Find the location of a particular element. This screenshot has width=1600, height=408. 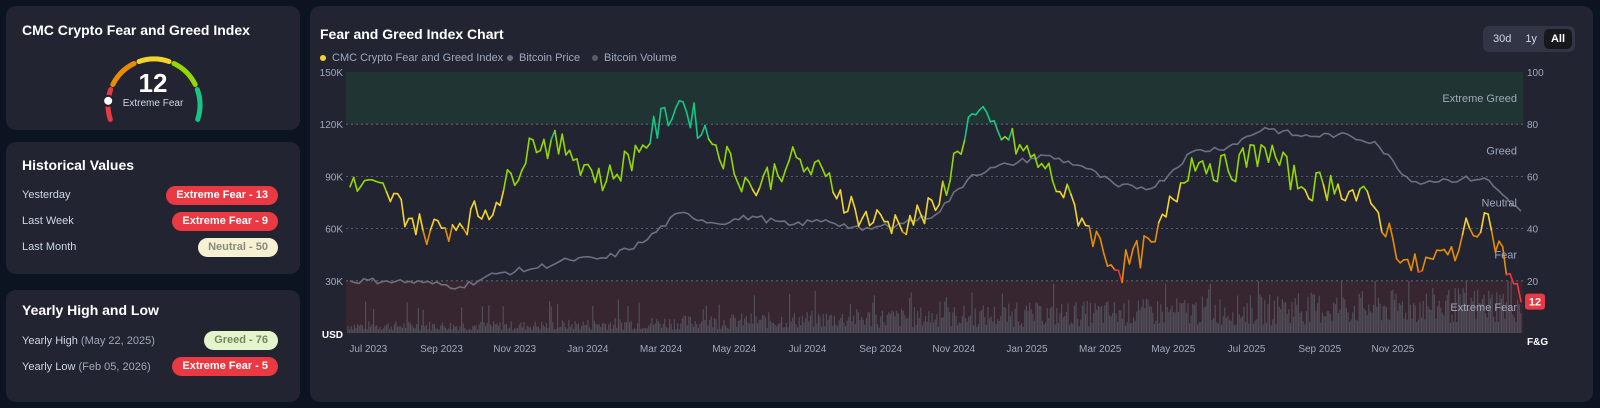

legend-price-dot-icon is located at coordinates (510, 58).